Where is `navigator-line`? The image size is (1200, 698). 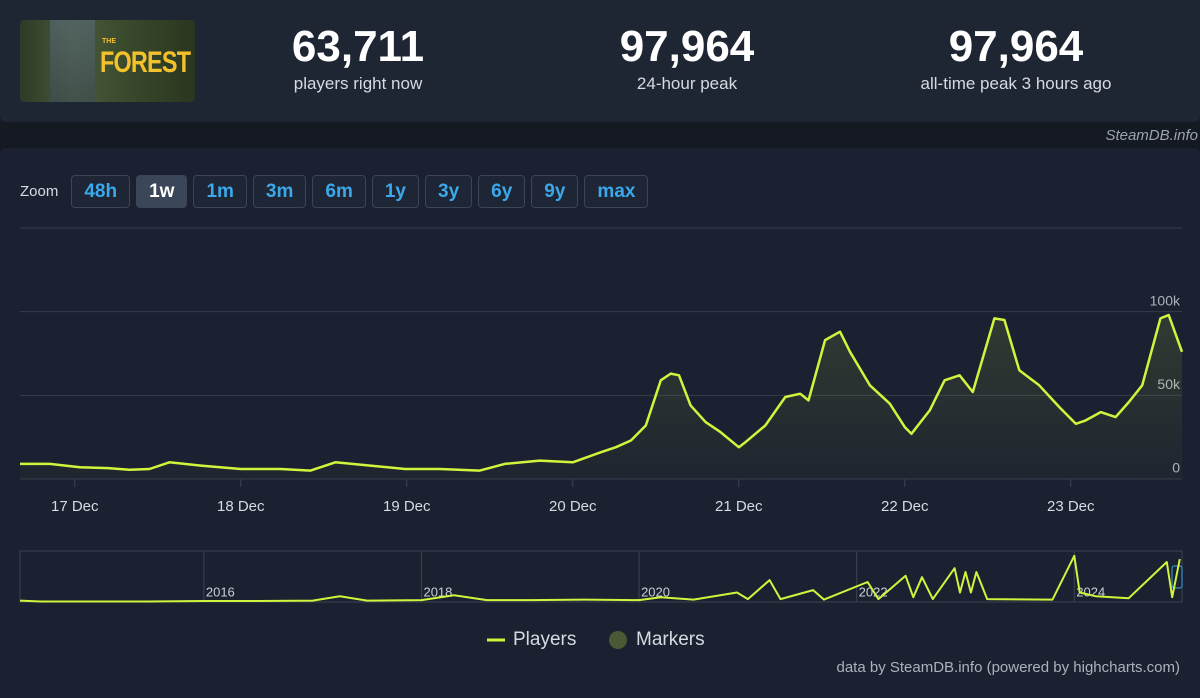 navigator-line is located at coordinates (600, 578).